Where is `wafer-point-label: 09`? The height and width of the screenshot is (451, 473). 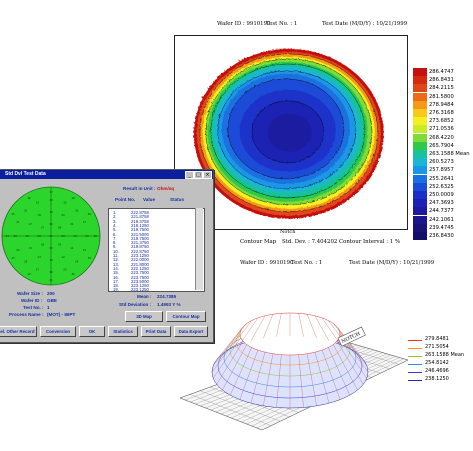 wafer-point-label: 09 is located at coordinates (60, 228).